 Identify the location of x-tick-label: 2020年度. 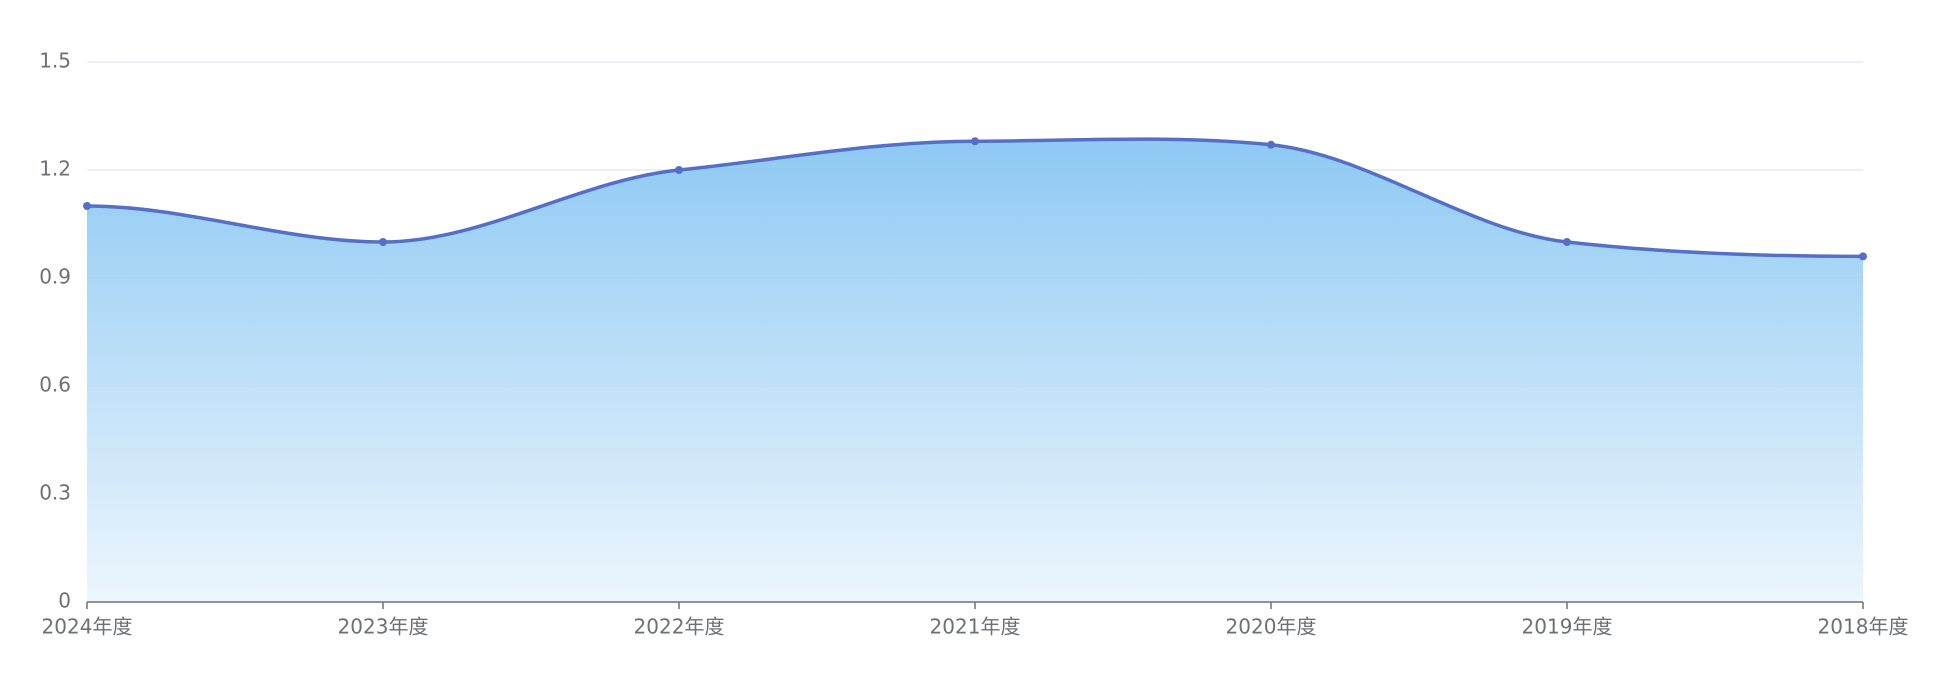
(1271, 627).